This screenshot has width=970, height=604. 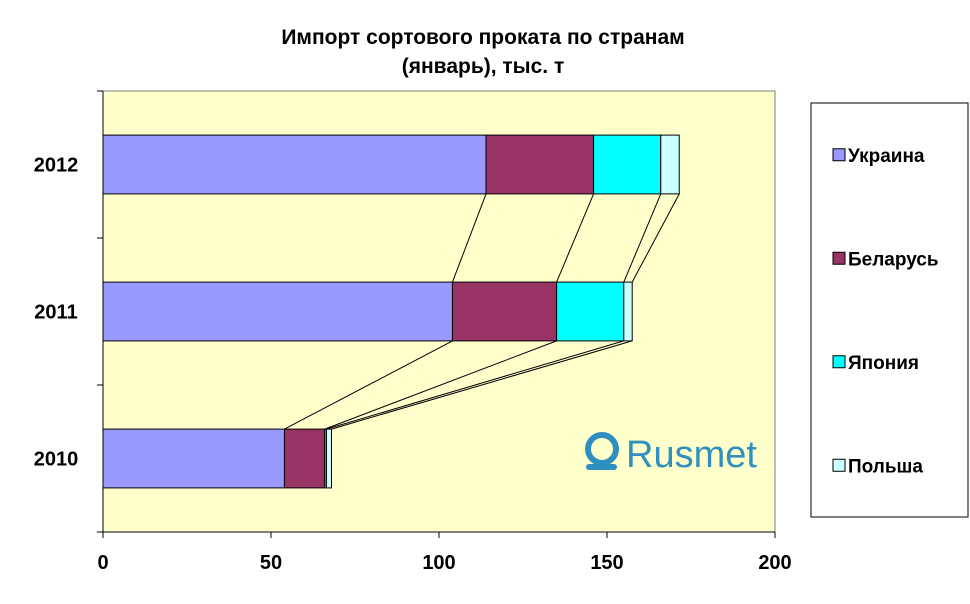 I want to click on legend-label-3: Япония, so click(x=883, y=363).